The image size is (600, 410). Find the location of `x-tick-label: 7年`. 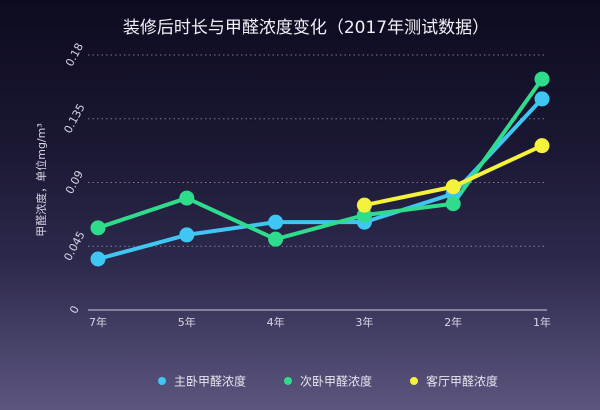

x-tick-label: 7年 is located at coordinates (98, 322).